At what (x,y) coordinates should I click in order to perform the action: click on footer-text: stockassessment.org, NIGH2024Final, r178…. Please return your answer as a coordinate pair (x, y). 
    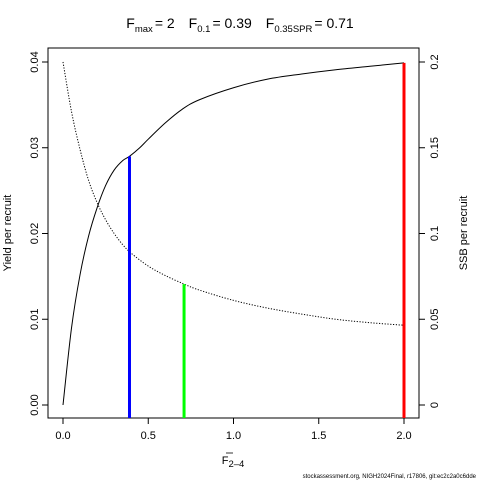
    Looking at the image, I should click on (390, 477).